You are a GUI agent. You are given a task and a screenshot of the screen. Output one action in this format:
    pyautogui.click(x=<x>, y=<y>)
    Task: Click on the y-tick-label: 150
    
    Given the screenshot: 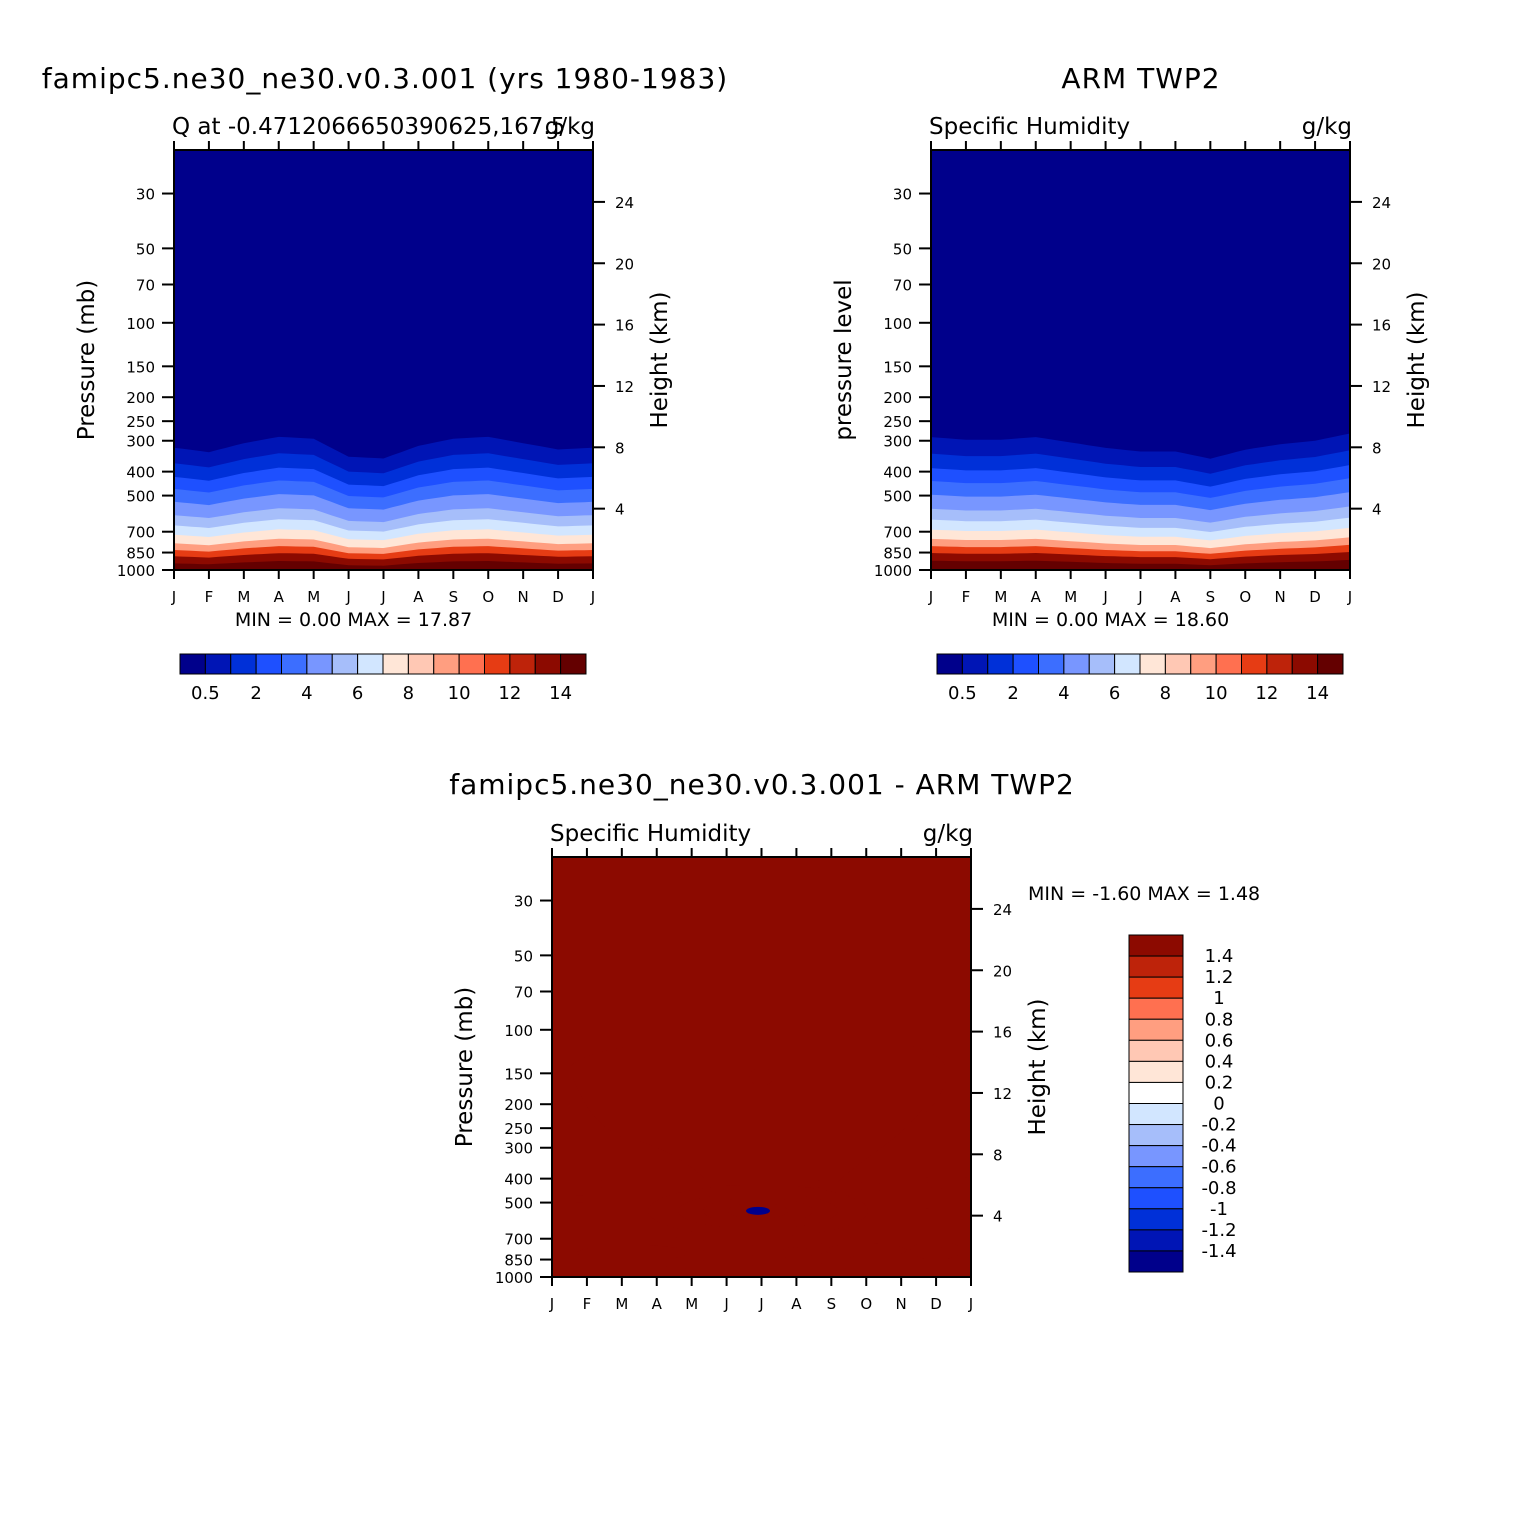 What is the action you would take?
    pyautogui.click(x=140, y=367)
    